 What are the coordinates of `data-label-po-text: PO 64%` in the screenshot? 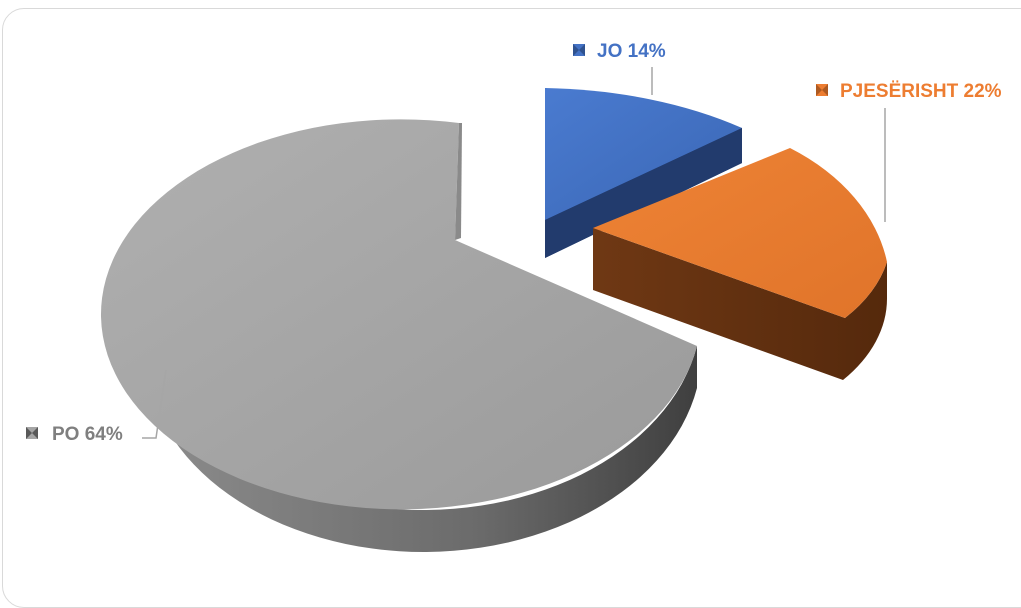 It's located at (87, 434).